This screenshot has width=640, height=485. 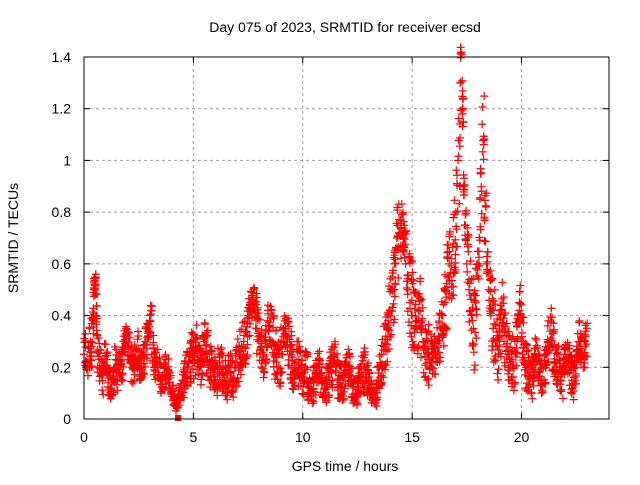 What do you see at coordinates (13, 238) in the screenshot?
I see `y-axis-label: SRMTID / TECUs` at bounding box center [13, 238].